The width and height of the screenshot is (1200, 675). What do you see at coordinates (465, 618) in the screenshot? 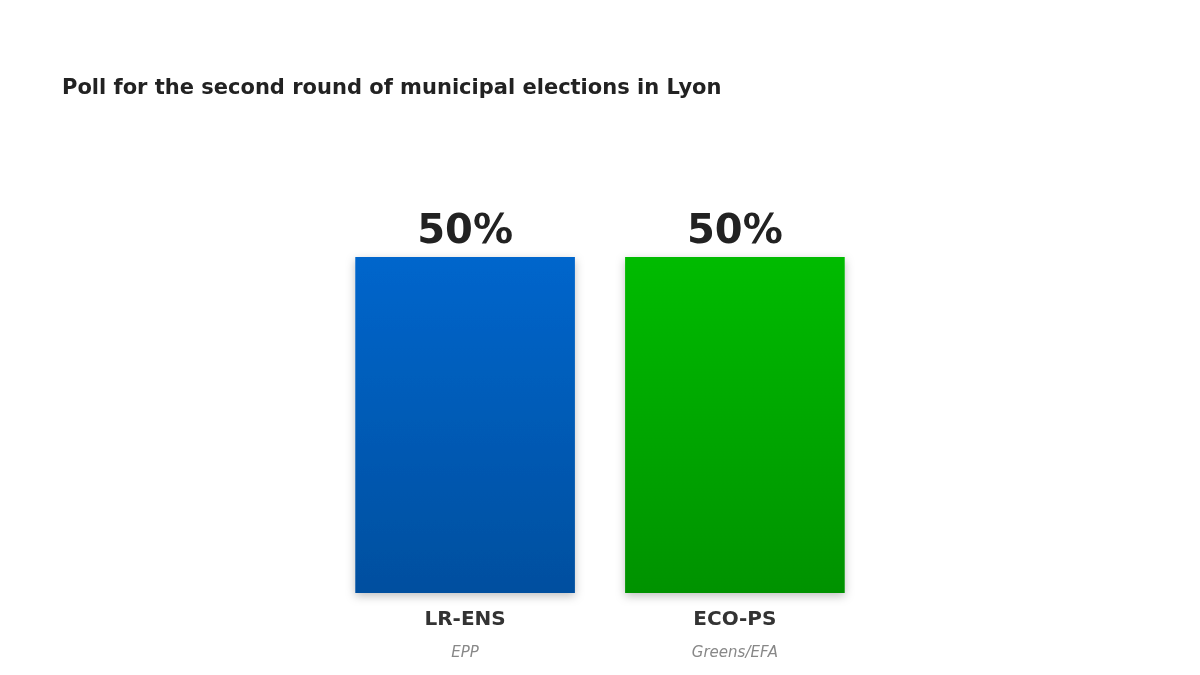
I see `x-tick-label: LR-ENS` at bounding box center [465, 618].